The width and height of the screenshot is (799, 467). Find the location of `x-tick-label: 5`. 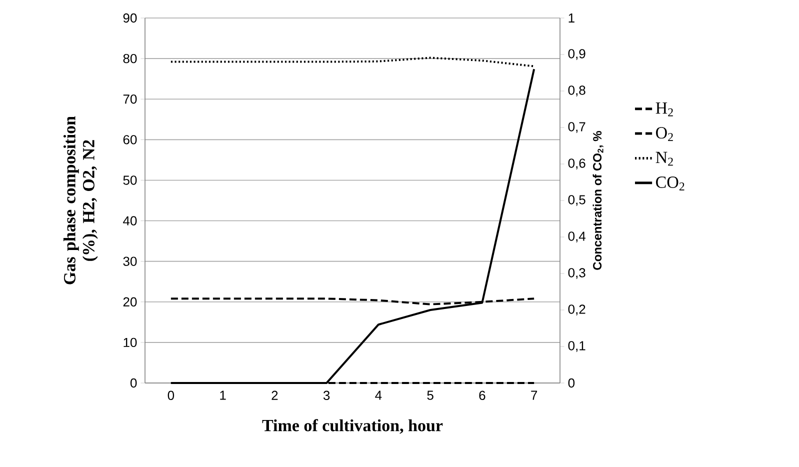

x-tick-label: 5 is located at coordinates (430, 395).